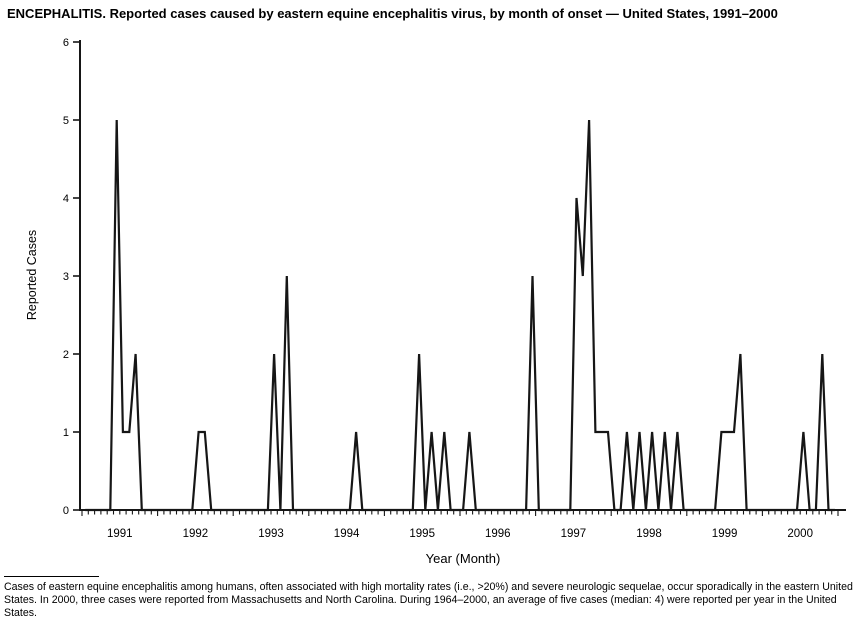 The height and width of the screenshot is (630, 863). Describe the element at coordinates (498, 534) in the screenshot. I see `x-year-label: 1996` at that location.